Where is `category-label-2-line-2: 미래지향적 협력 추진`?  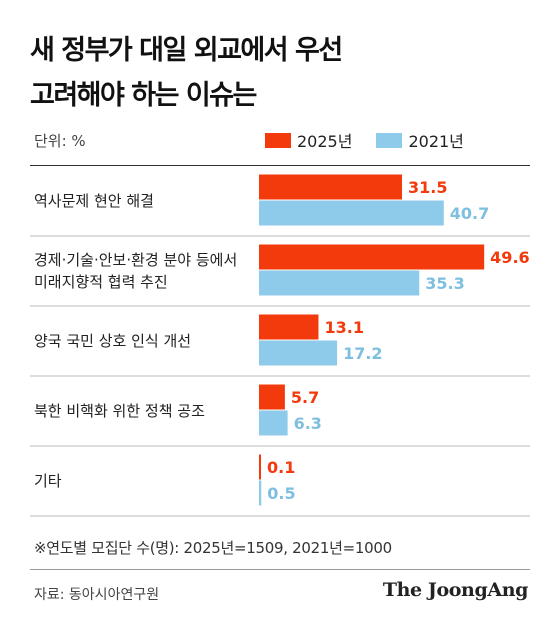
category-label-2-line-2: 미래지향적 협력 추진 is located at coordinates (101, 282).